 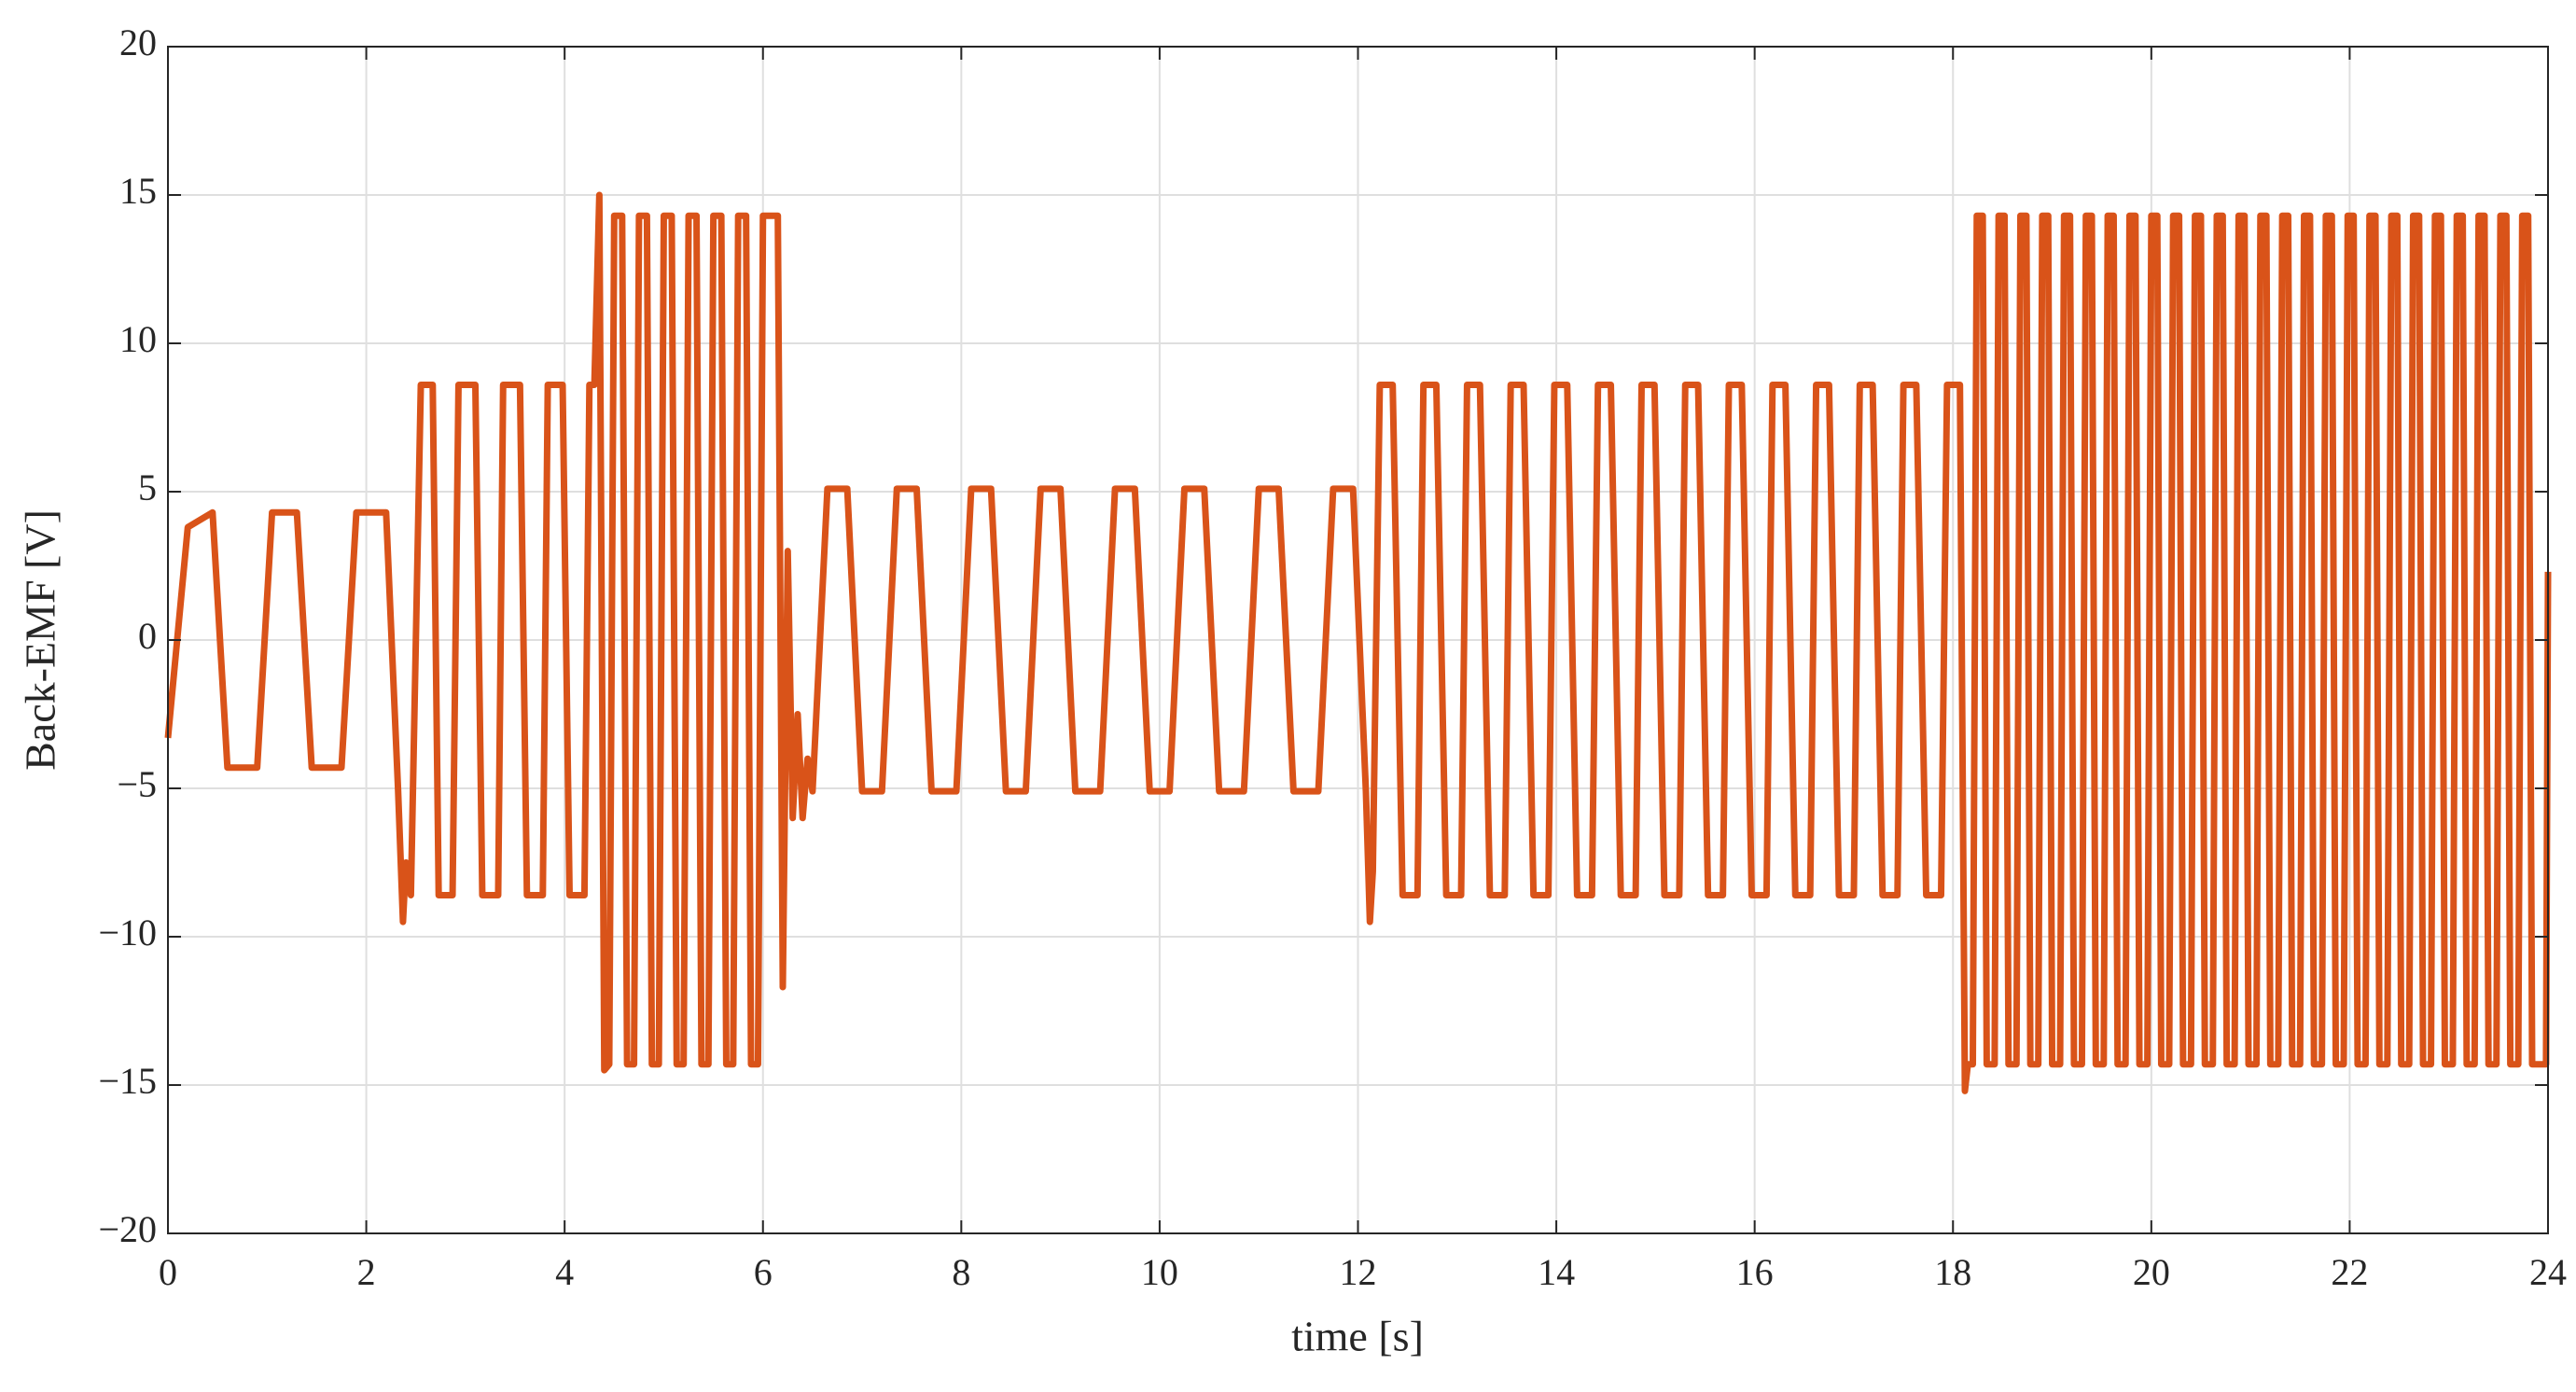 I want to click on y-tick-label: −10, so click(x=127, y=933).